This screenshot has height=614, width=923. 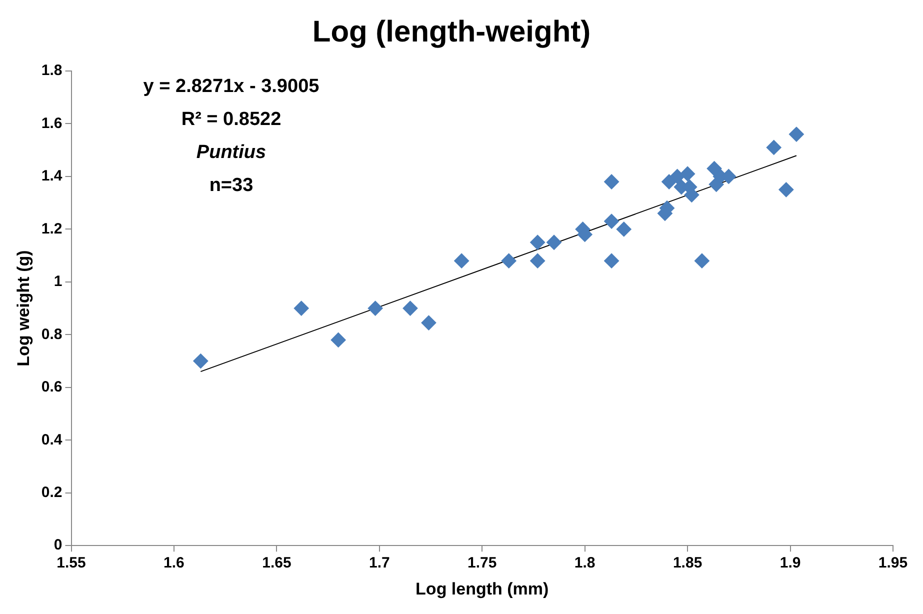 What do you see at coordinates (52, 439) in the screenshot?
I see `y-tick-label: 0.4` at bounding box center [52, 439].